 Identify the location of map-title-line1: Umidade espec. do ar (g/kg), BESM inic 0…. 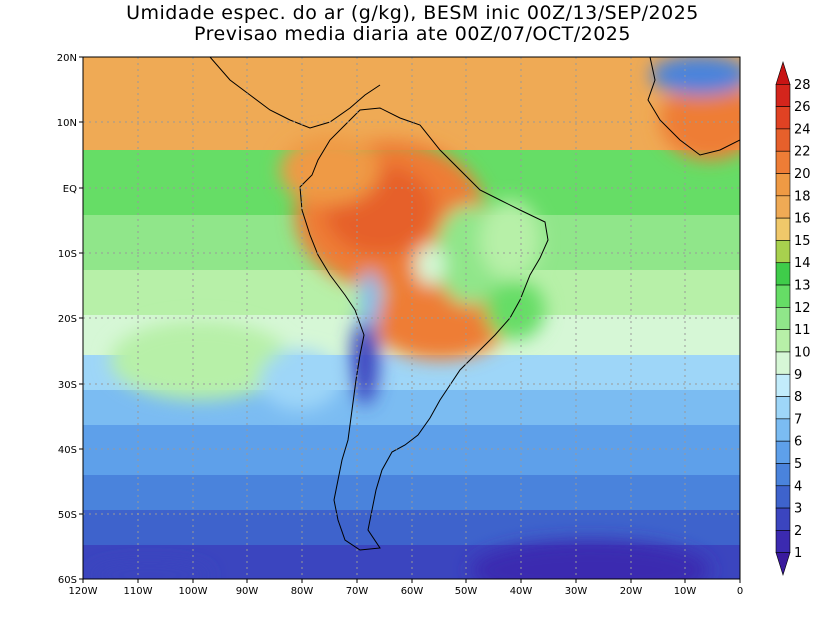
(412, 13).